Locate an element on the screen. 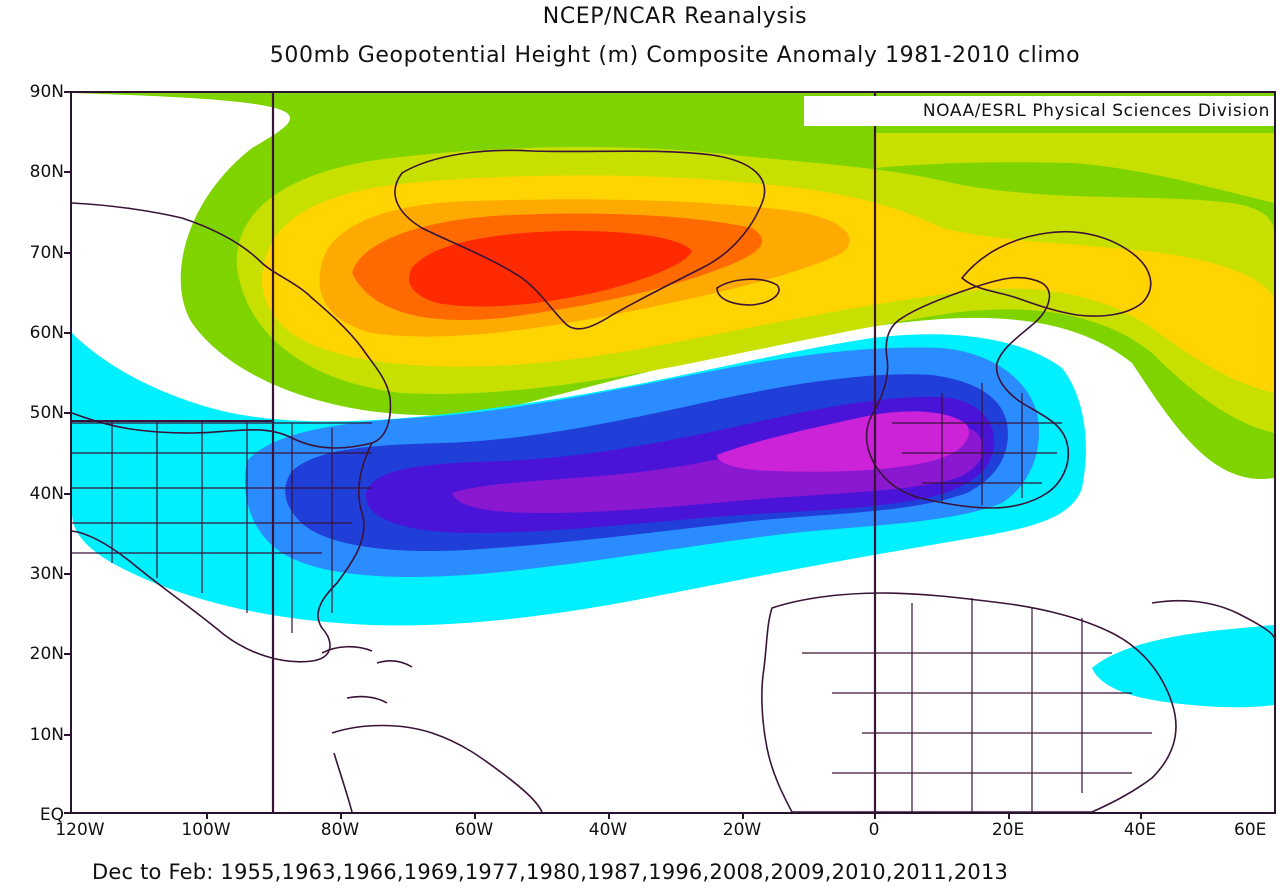 This screenshot has width=1280, height=892. lon-label-40w: 40W is located at coordinates (608, 830).